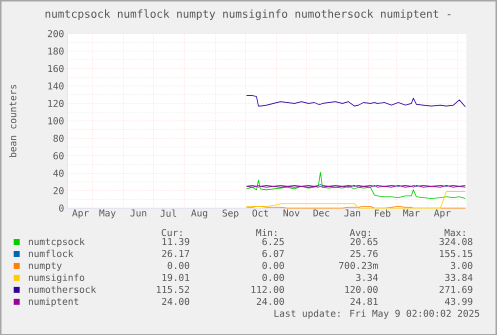 This screenshot has width=497, height=335. What do you see at coordinates (377, 314) in the screenshot?
I see `text: Last update: Fri May 9 02:00:02 2025` at bounding box center [377, 314].